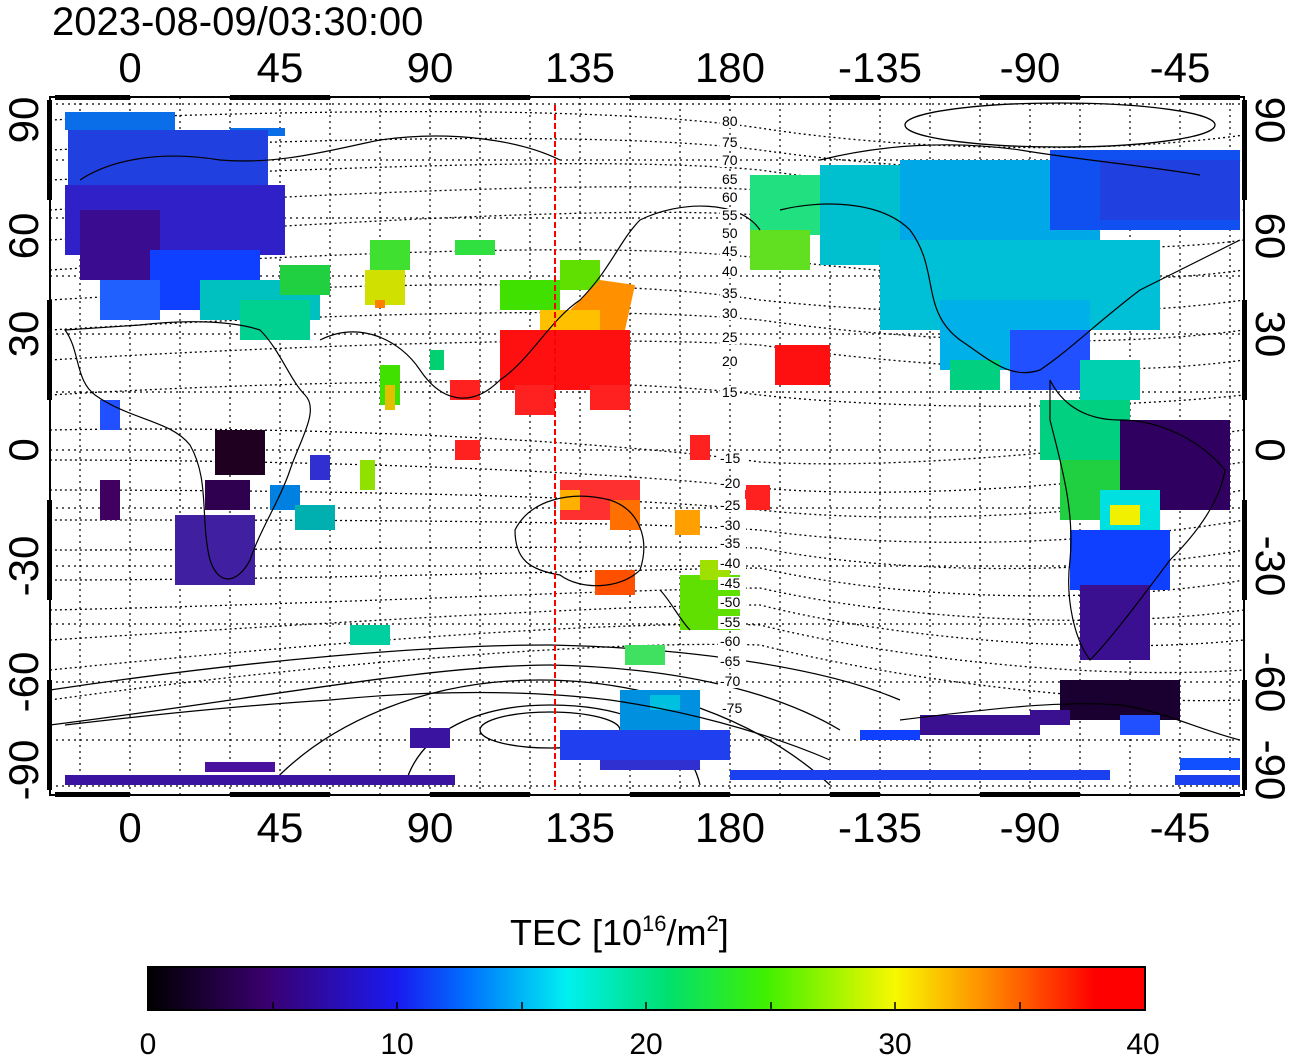 Image resolution: width=1294 pixels, height=1057 pixels. I want to click on colorbar-ticks, so click(646, 1006).